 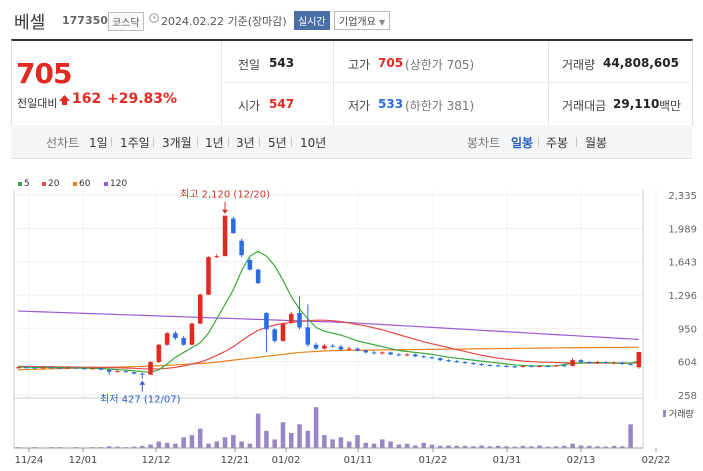 What do you see at coordinates (140, 400) in the screenshot?
I see `low-annotation: 최저 427 (12/07)` at bounding box center [140, 400].